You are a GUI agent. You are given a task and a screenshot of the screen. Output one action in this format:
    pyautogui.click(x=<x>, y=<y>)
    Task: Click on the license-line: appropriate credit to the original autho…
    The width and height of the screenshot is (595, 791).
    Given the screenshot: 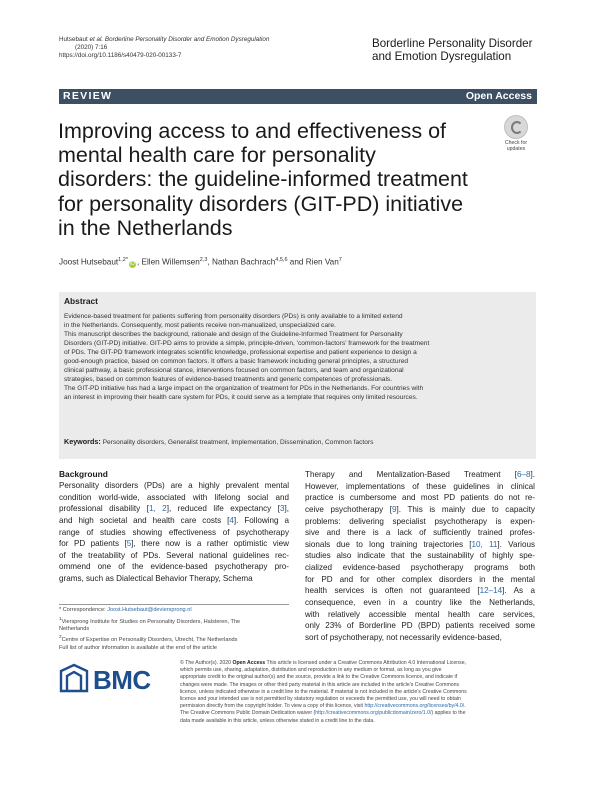 What is the action you would take?
    pyautogui.click(x=319, y=677)
    